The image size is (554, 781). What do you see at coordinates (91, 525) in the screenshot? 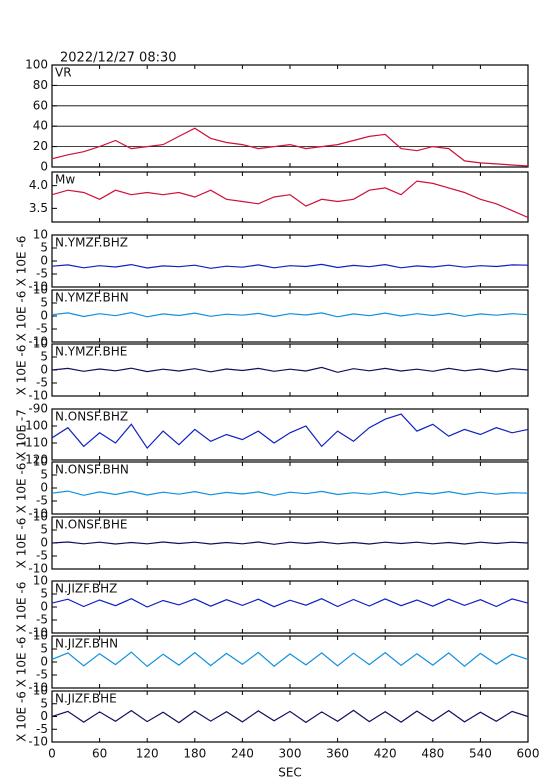
I see `panel-label: N.ONSF.BHE` at bounding box center [91, 525].